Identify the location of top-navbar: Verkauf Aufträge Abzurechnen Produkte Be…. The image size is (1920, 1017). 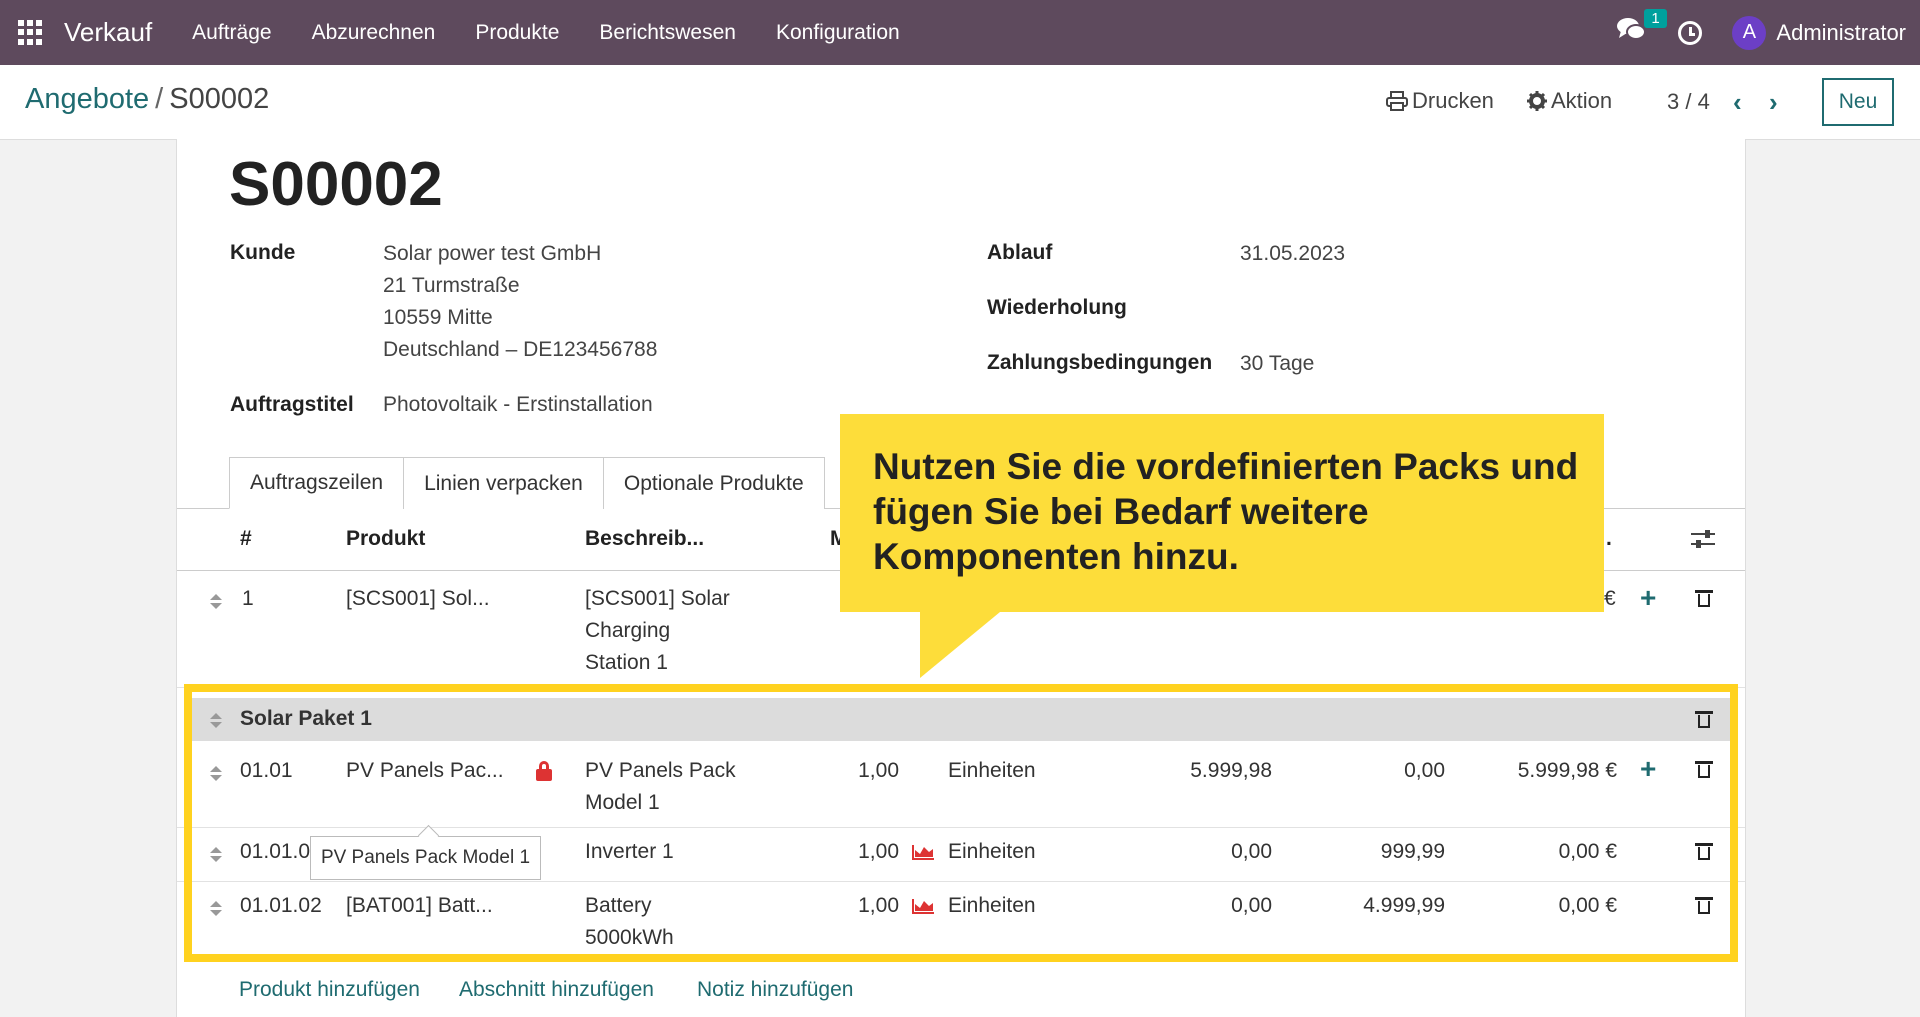
(960, 32).